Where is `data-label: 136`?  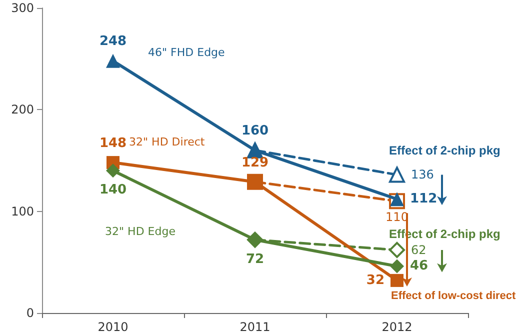 data-label: 136 is located at coordinates (422, 175).